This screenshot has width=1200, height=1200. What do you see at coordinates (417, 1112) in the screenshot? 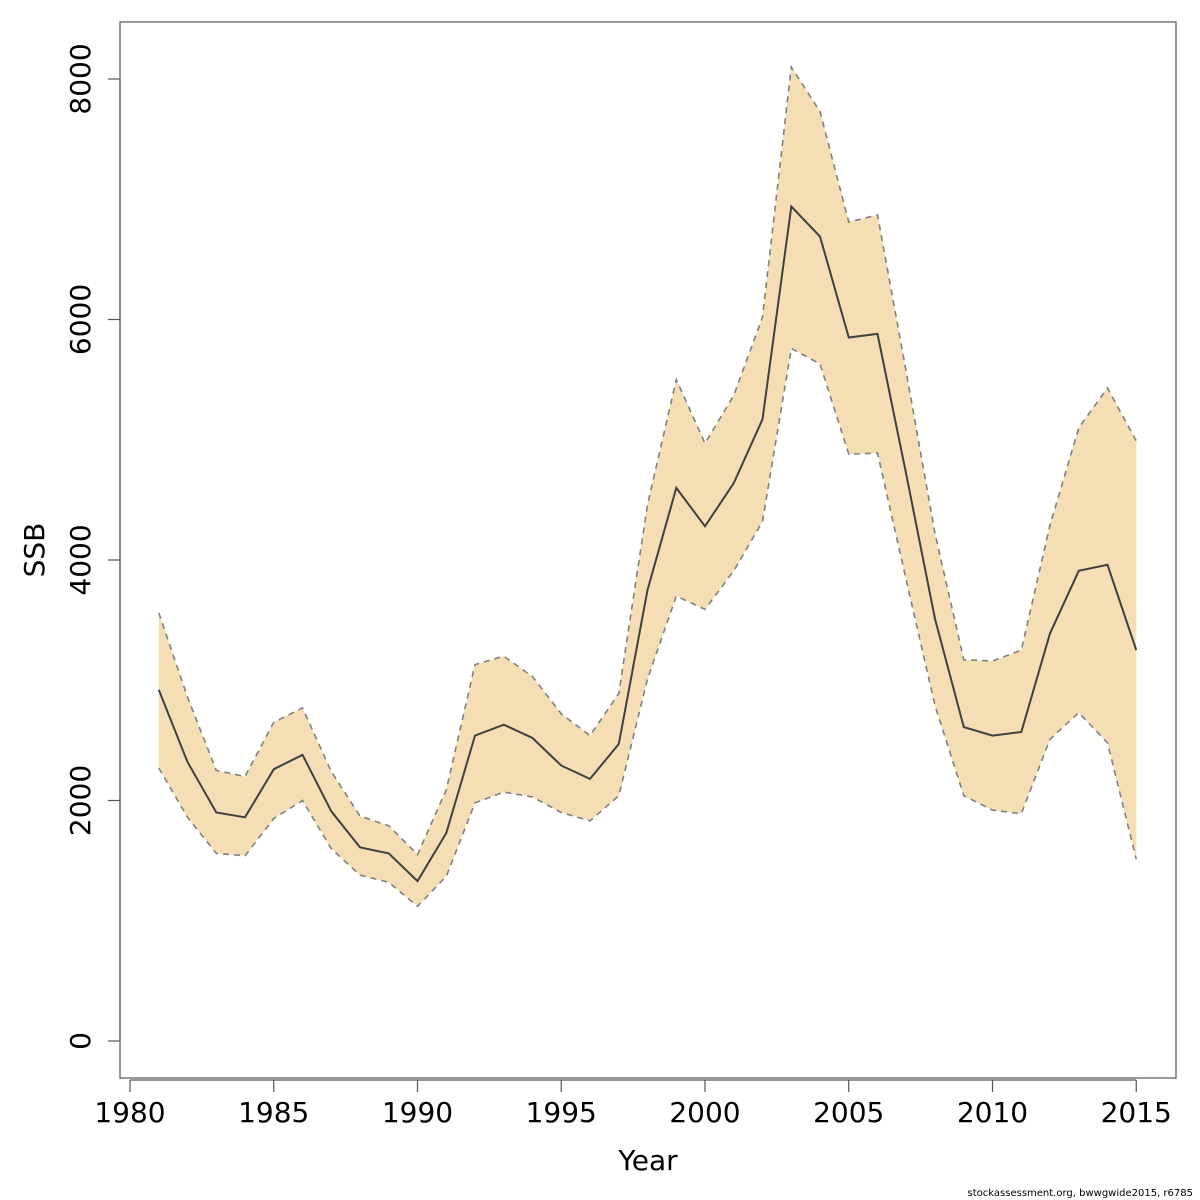
I see `x-tick-label: 1990` at bounding box center [417, 1112].